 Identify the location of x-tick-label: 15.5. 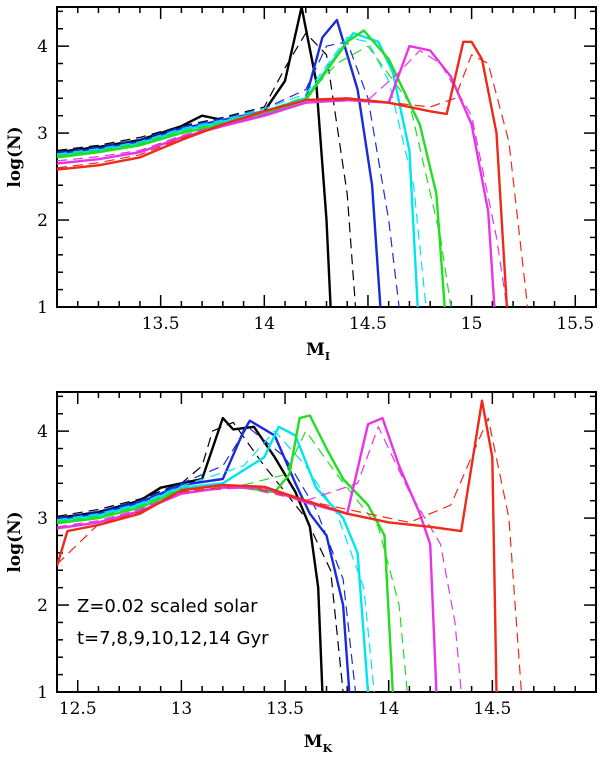
(575, 324).